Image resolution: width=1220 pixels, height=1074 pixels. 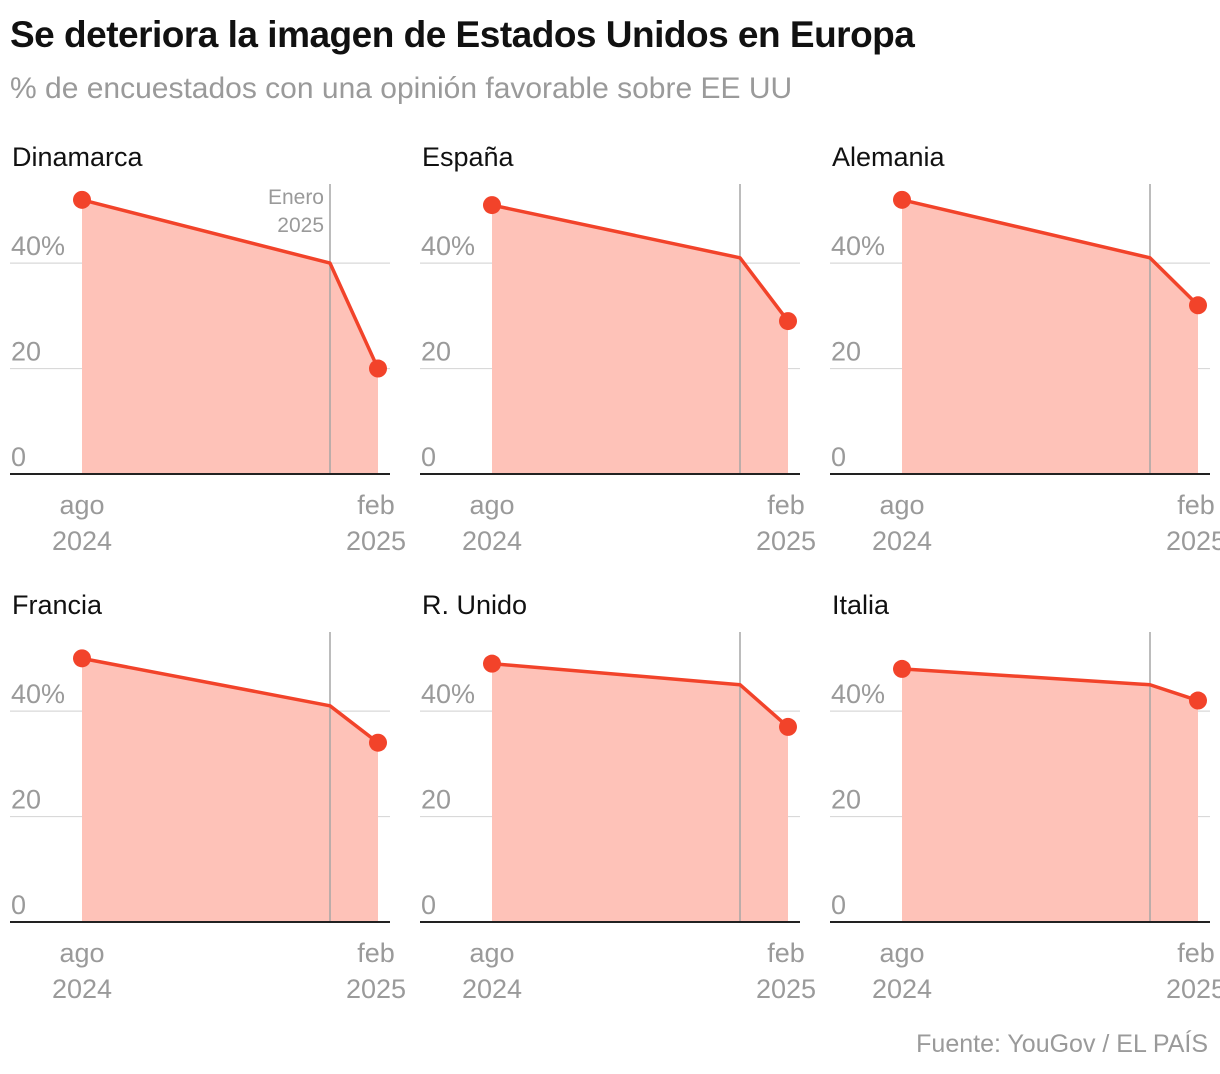 I want to click on annotation-enero: Enero, so click(x=296, y=197).